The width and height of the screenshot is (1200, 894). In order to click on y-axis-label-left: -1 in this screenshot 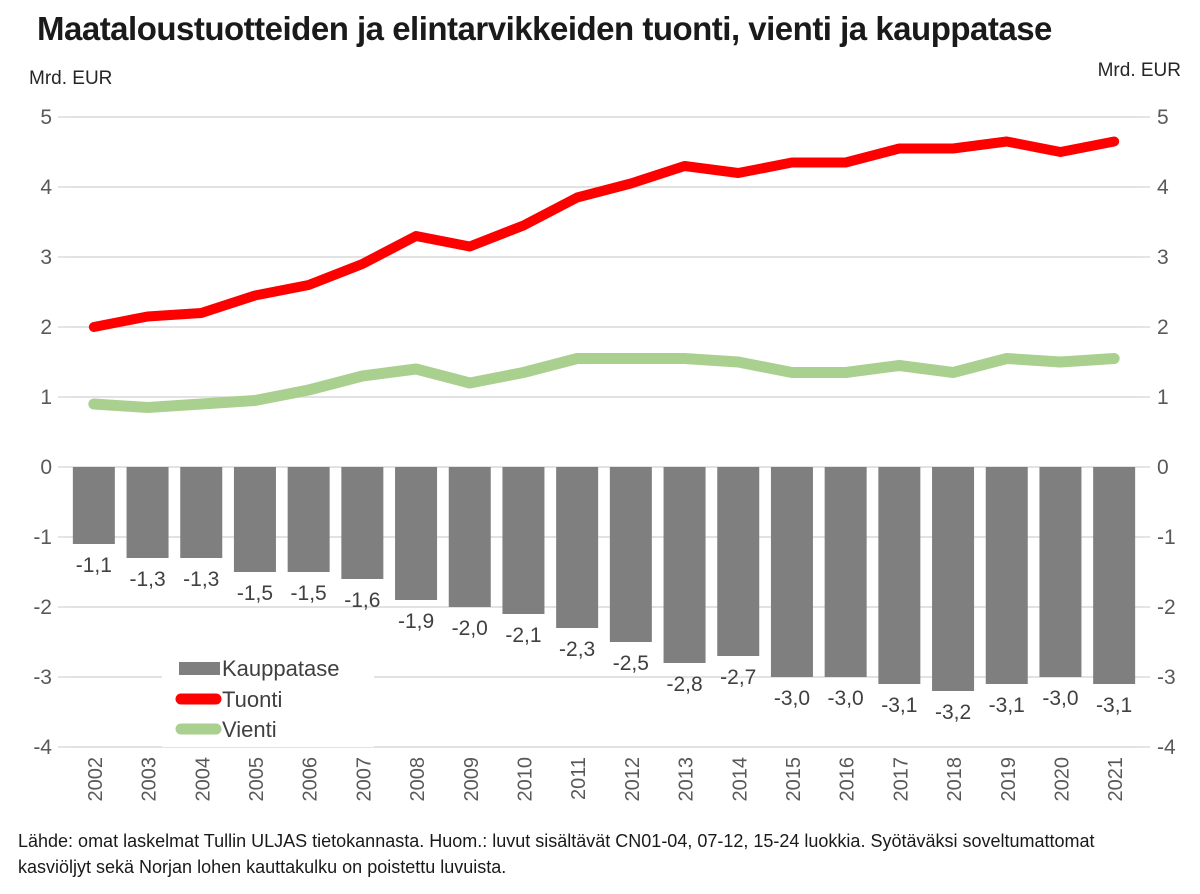, I will do `click(42, 537)`.